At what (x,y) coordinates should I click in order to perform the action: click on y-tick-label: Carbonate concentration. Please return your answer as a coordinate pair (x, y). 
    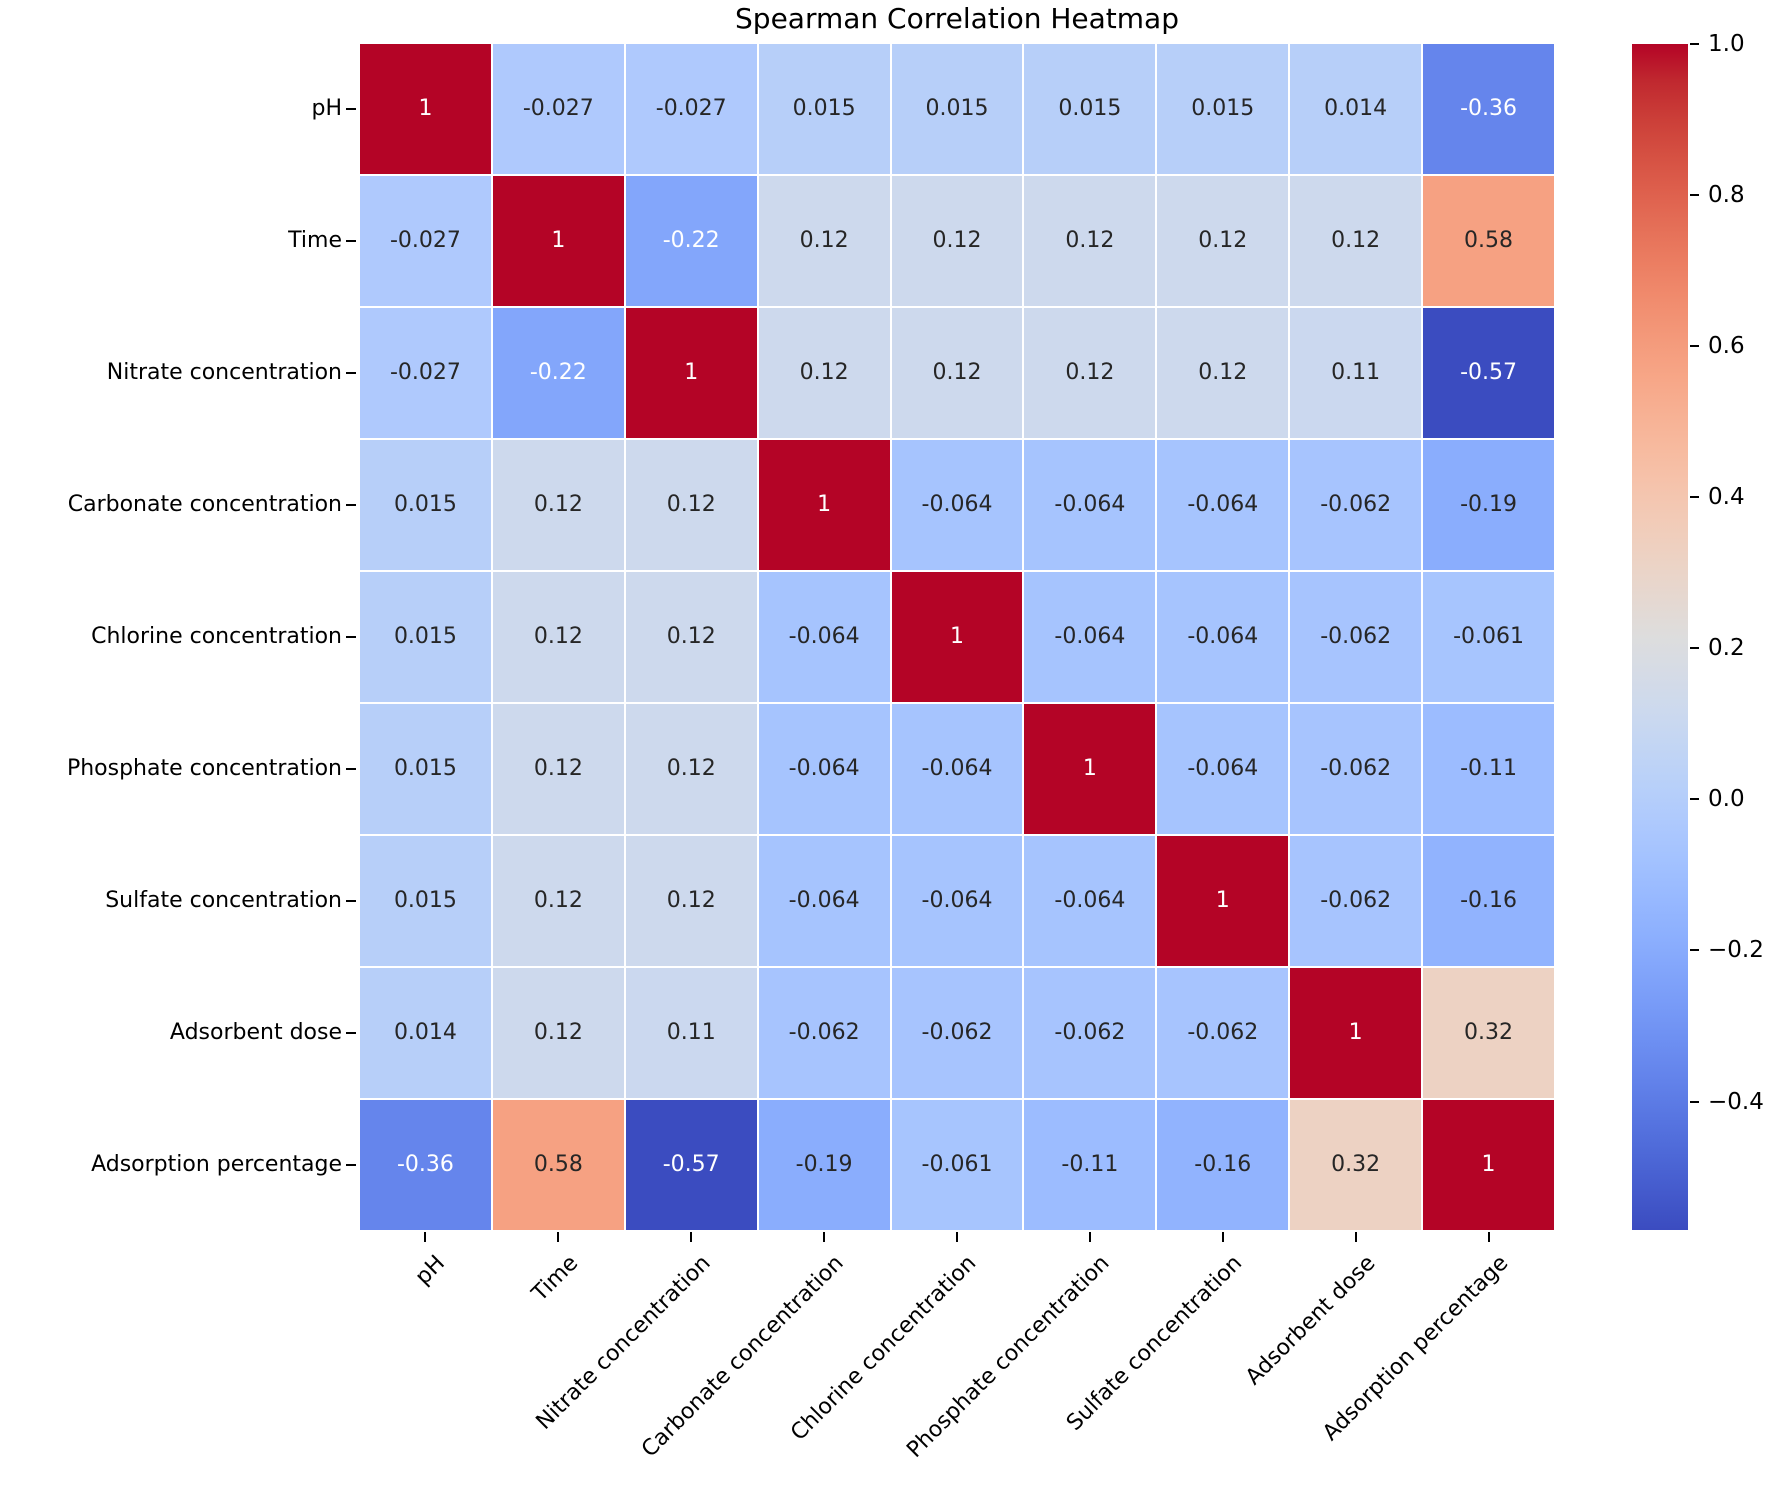
    Looking at the image, I should click on (204, 504).